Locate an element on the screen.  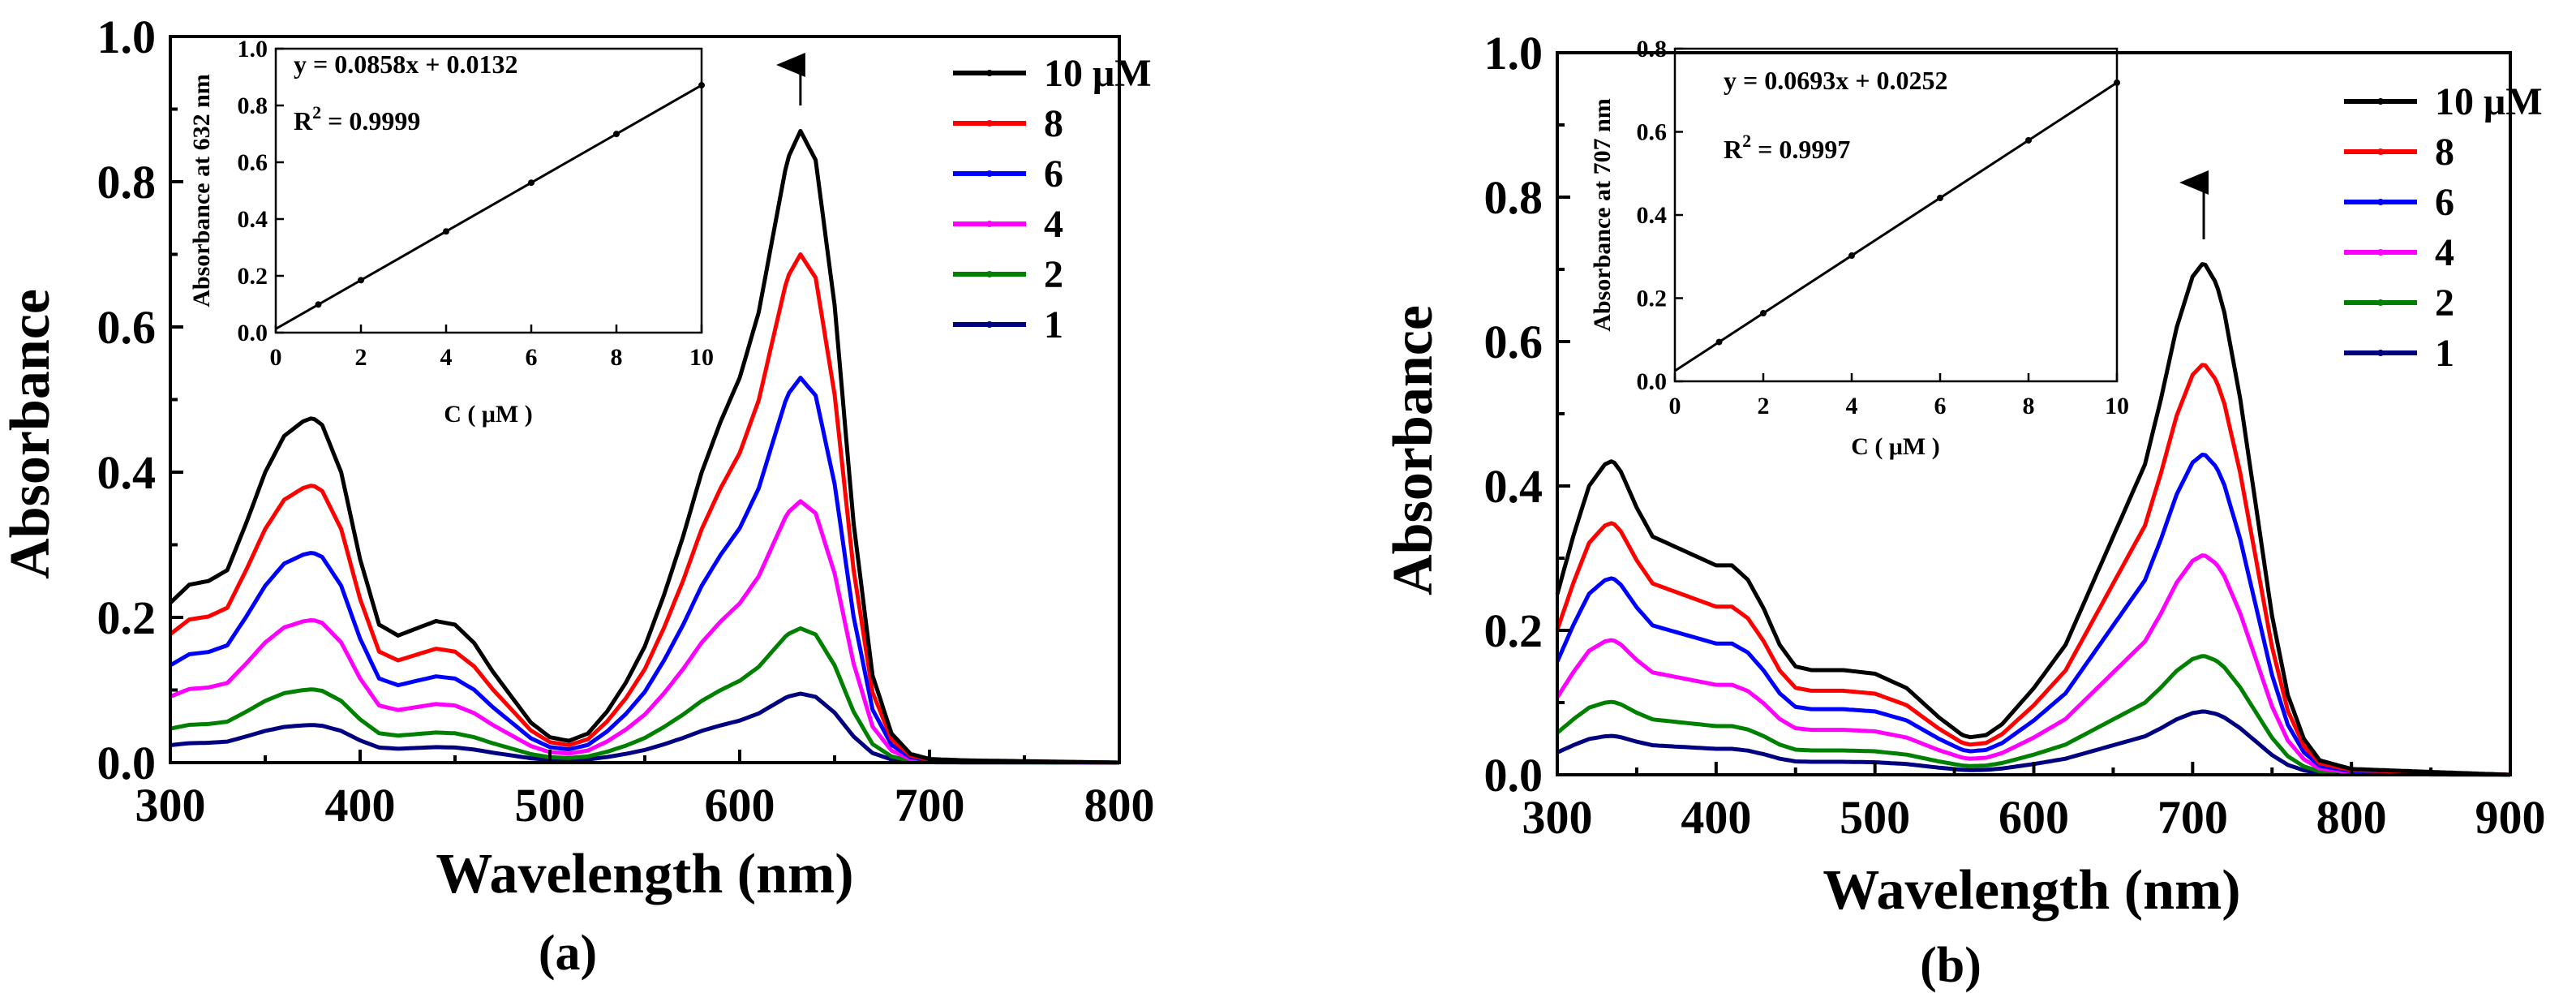
legend-label: 4 is located at coordinates (1053, 224).